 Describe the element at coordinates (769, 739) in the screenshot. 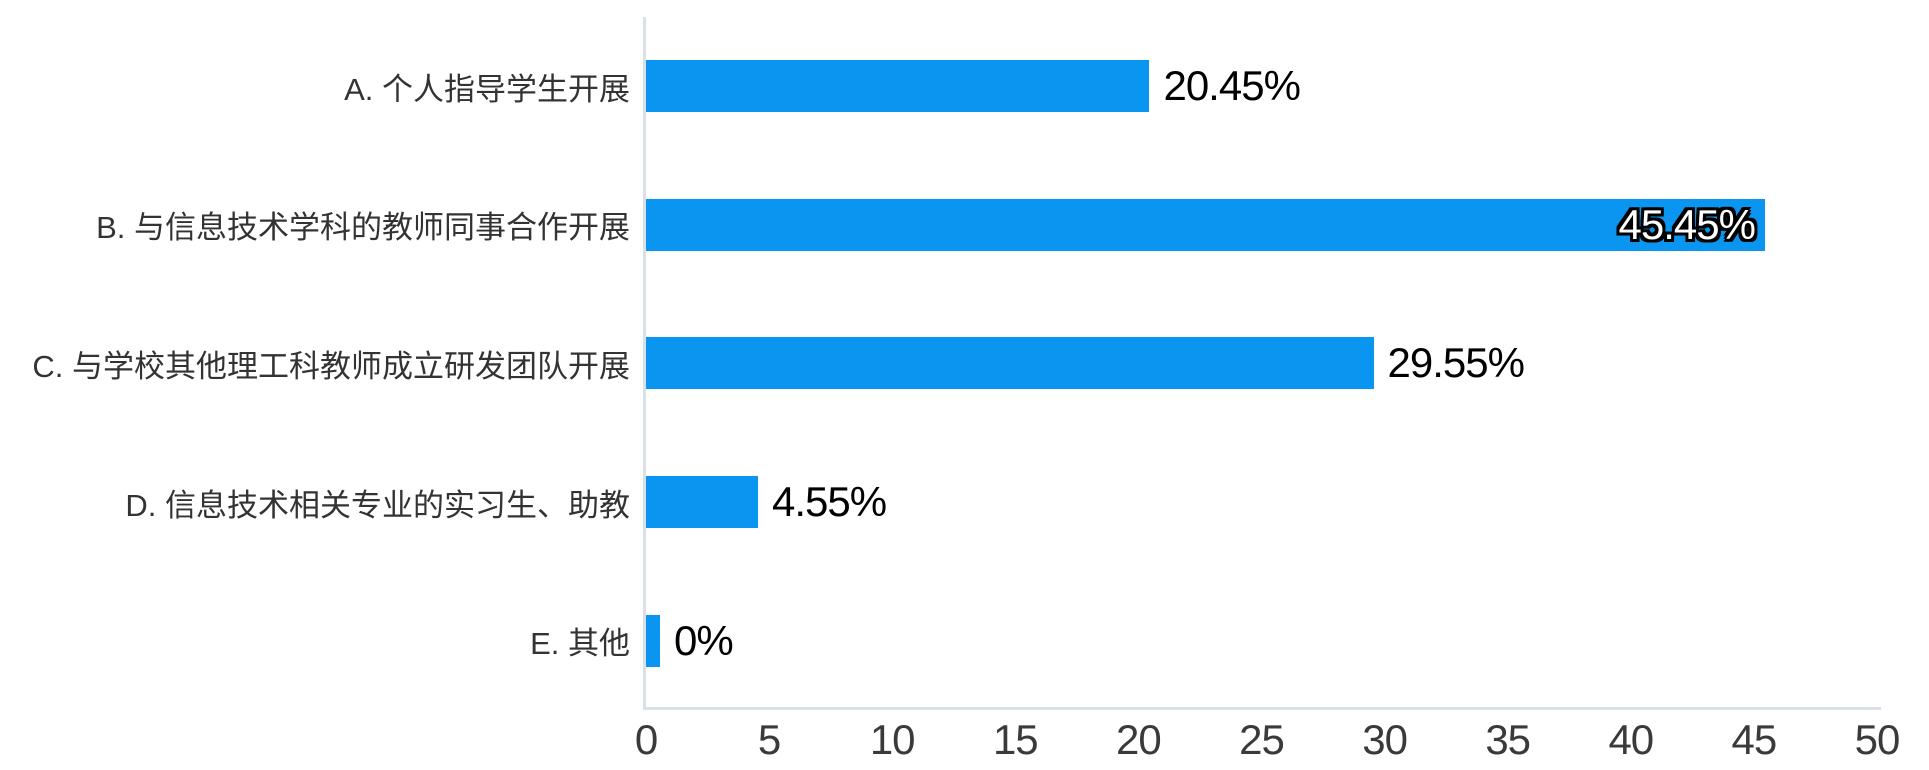

I see `x-tick-label: 5` at that location.